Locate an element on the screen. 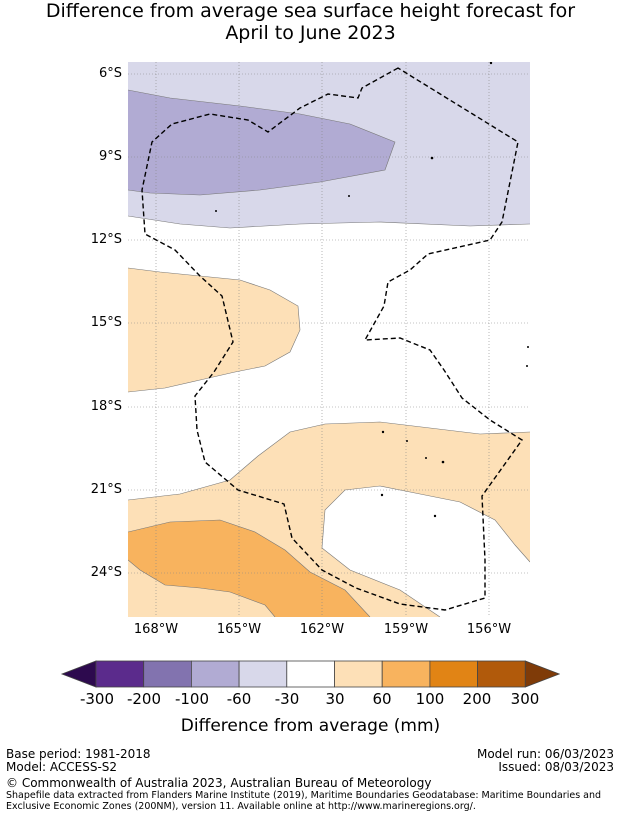  colorbar is located at coordinates (310, 674).